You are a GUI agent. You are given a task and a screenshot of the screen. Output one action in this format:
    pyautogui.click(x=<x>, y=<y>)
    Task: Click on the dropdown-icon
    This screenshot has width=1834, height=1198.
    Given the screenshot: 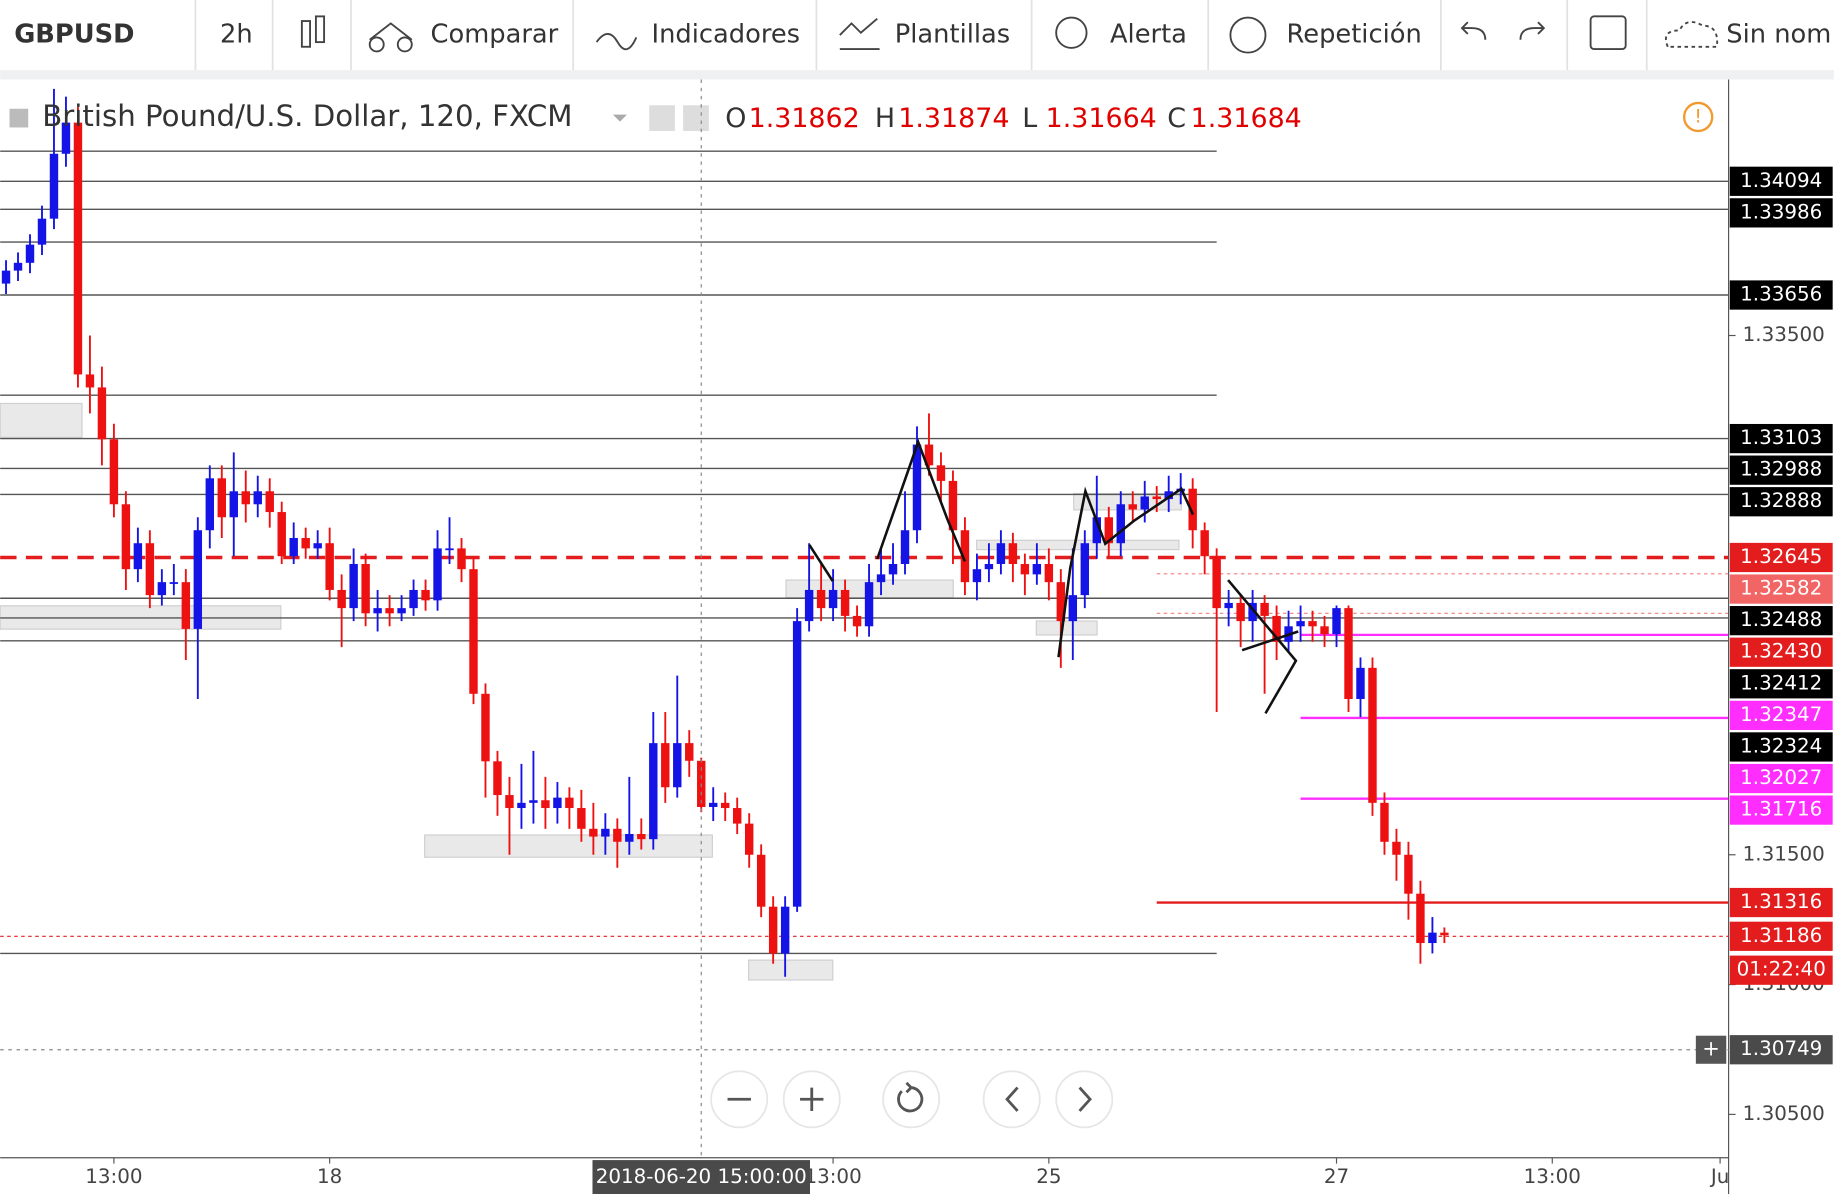 What is the action you would take?
    pyautogui.click(x=619, y=118)
    